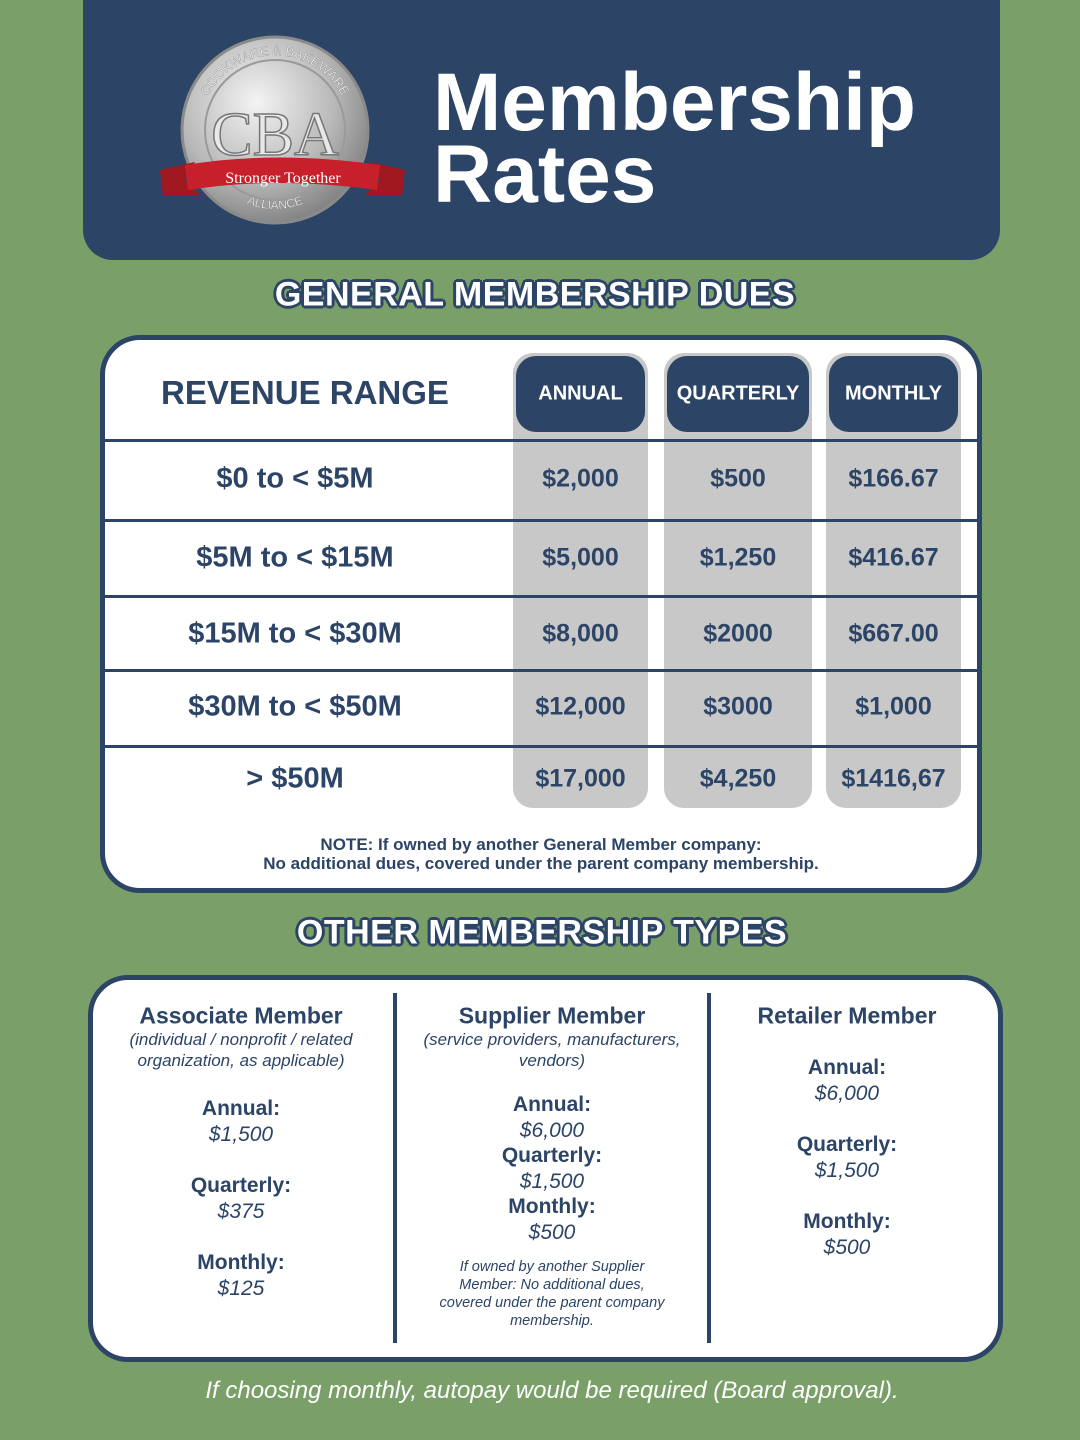 This screenshot has height=1440, width=1080. What do you see at coordinates (580, 778) in the screenshot?
I see `rate-value: $17,000` at bounding box center [580, 778].